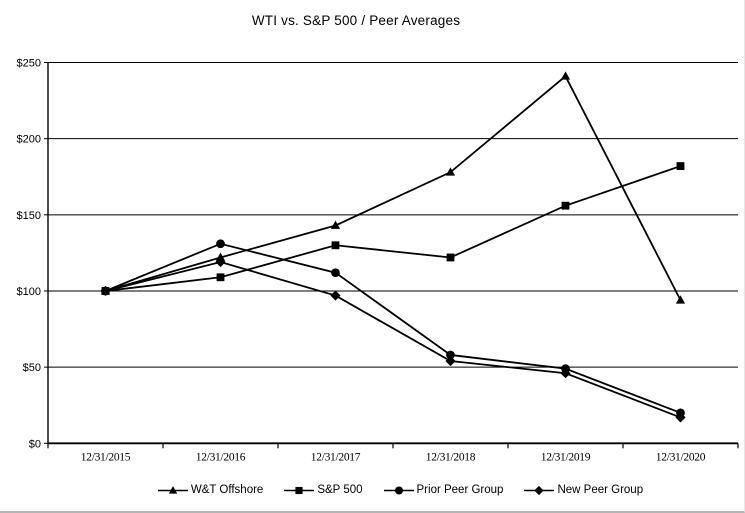  What do you see at coordinates (336, 457) in the screenshot?
I see `x-tick-label: 12/31/2017` at bounding box center [336, 457].